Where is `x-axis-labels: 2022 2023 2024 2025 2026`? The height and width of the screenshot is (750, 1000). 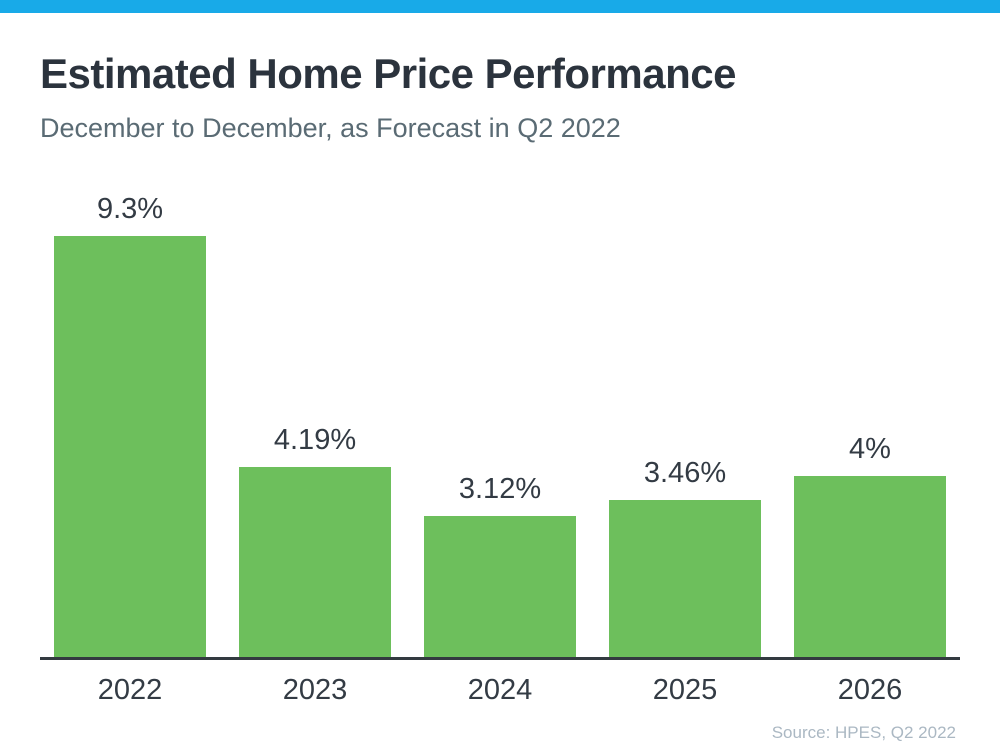
x-axis-labels: 2022 2023 2024 2025 2026 is located at coordinates (500, 690).